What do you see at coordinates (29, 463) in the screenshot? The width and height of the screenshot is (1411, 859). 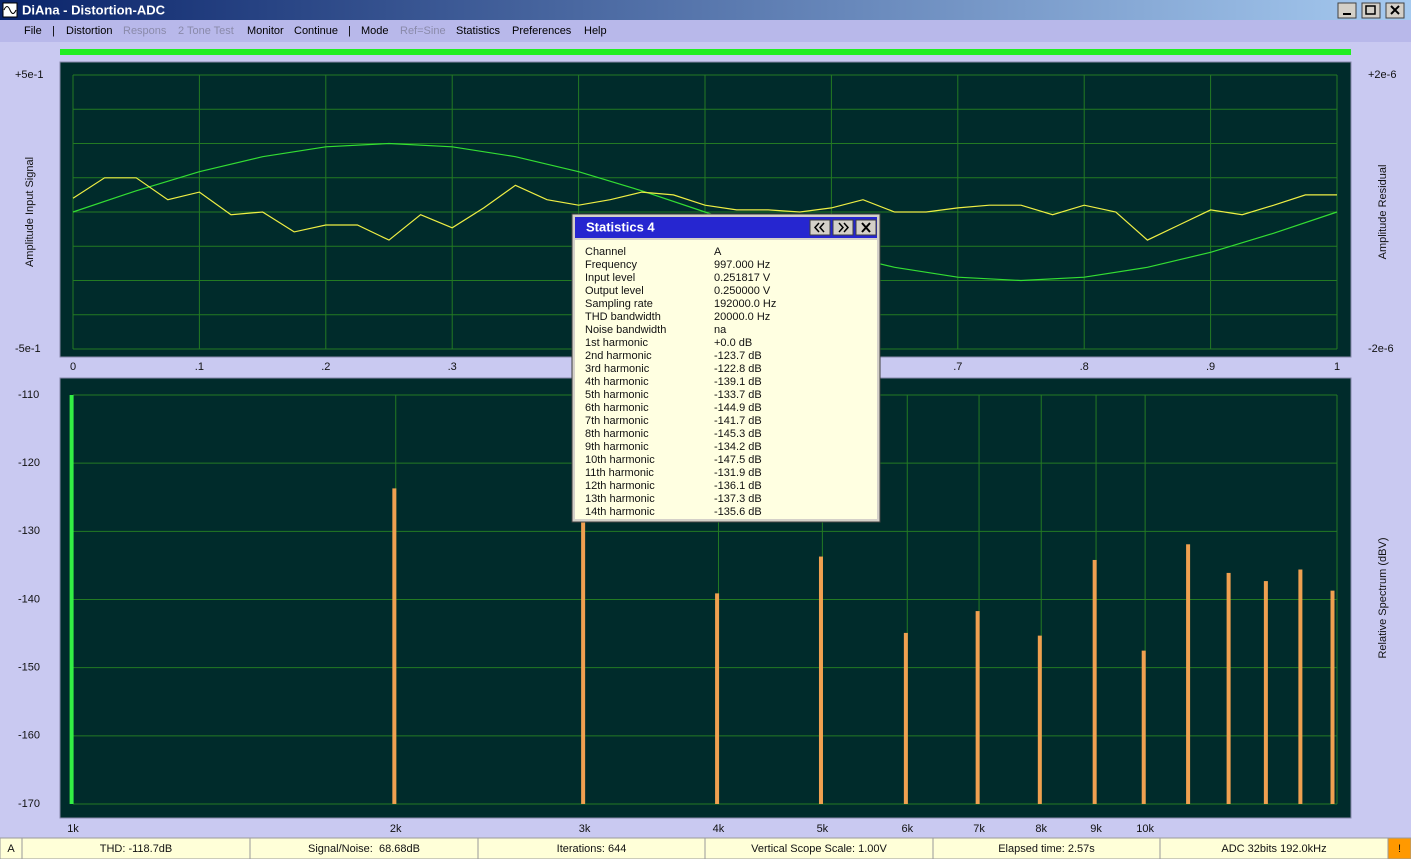 I see `spectrum-y-tick-label: -120` at bounding box center [29, 463].